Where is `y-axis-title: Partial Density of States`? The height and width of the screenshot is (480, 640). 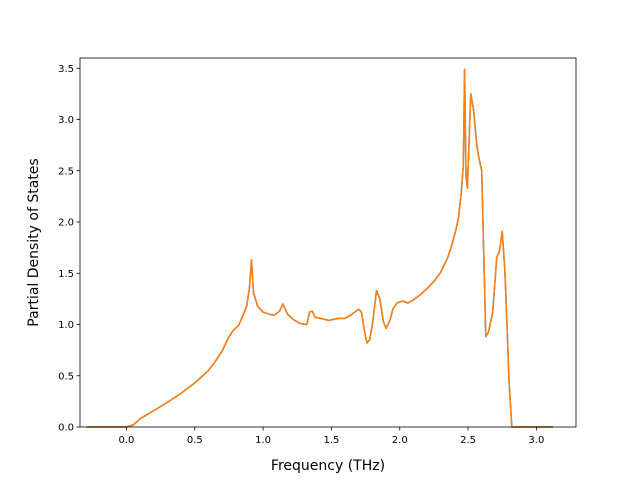 y-axis-title: Partial Density of States is located at coordinates (34, 242).